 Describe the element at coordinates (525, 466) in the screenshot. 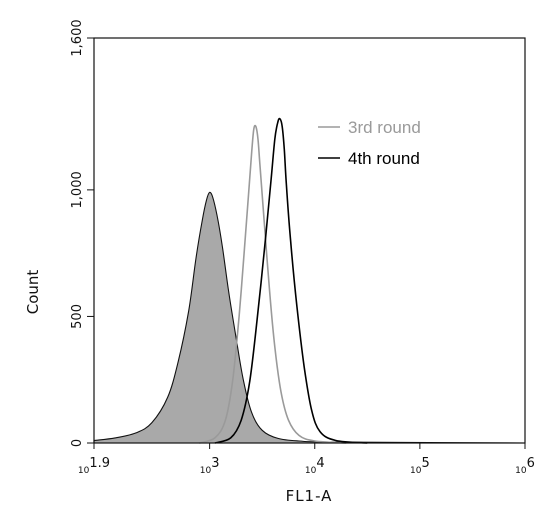

I see `x-tick-label-10-6: 10⁶` at that location.